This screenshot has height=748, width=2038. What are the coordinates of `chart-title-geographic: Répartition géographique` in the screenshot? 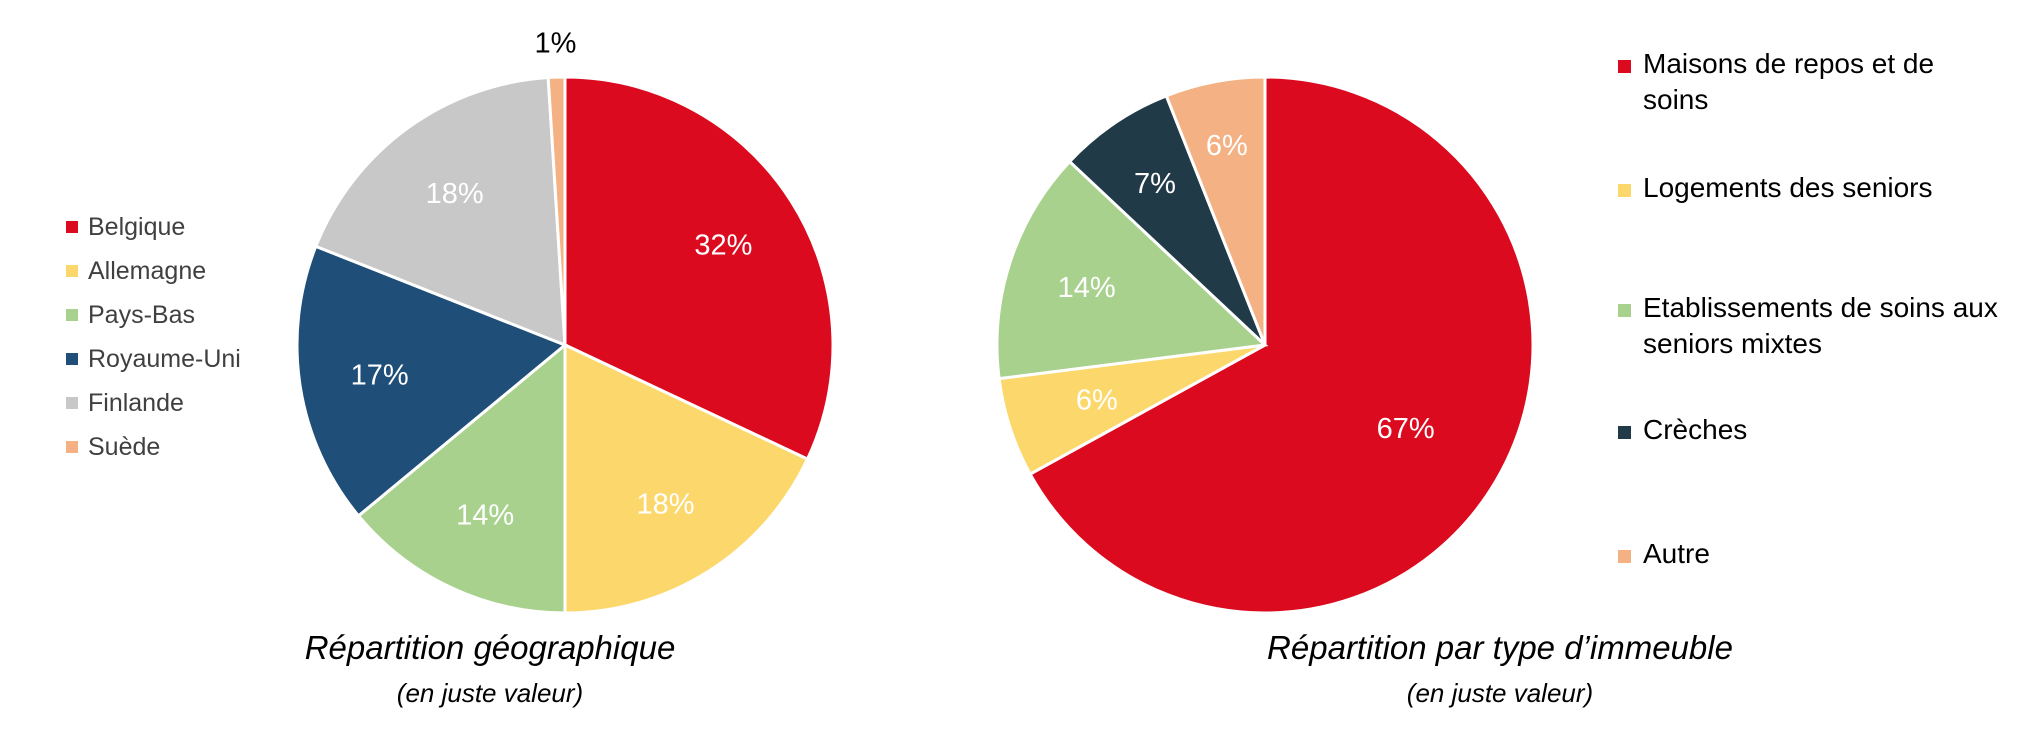 It's located at (490, 647).